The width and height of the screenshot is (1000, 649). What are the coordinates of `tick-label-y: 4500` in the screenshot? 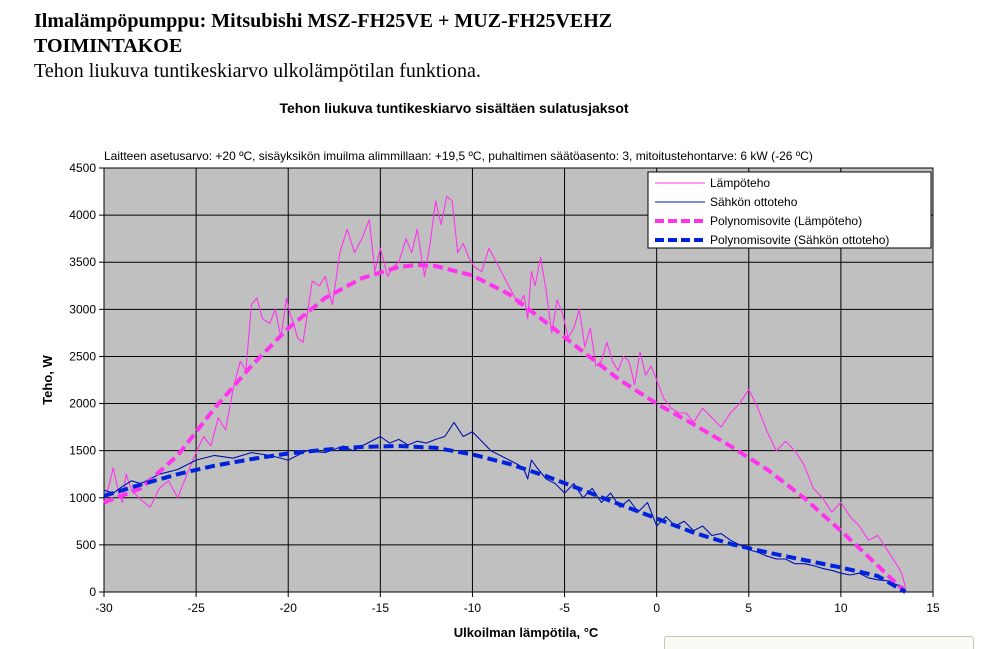 It's located at (82, 168).